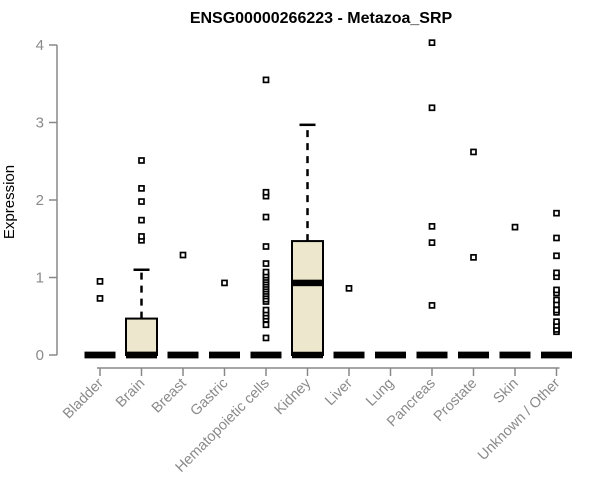  Describe the element at coordinates (40, 45) in the screenshot. I see `y-tick-label: 4` at that location.